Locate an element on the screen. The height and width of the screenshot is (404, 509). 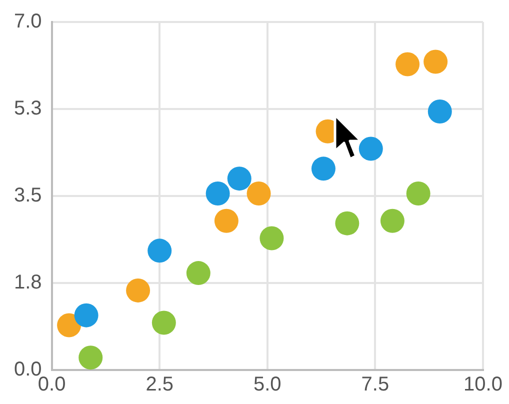
x-tick-label: 10.0 is located at coordinates (483, 385).